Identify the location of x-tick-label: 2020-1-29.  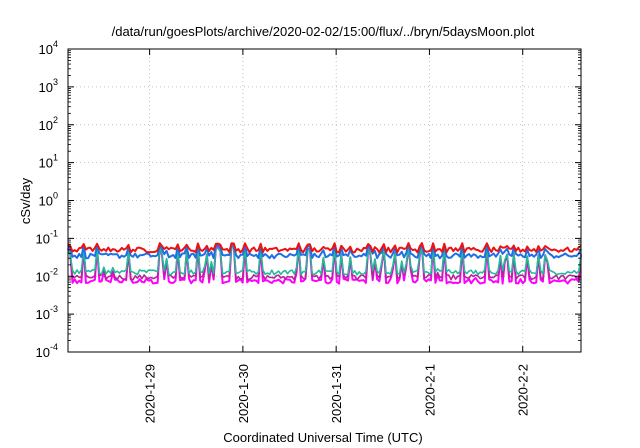
(150, 393).